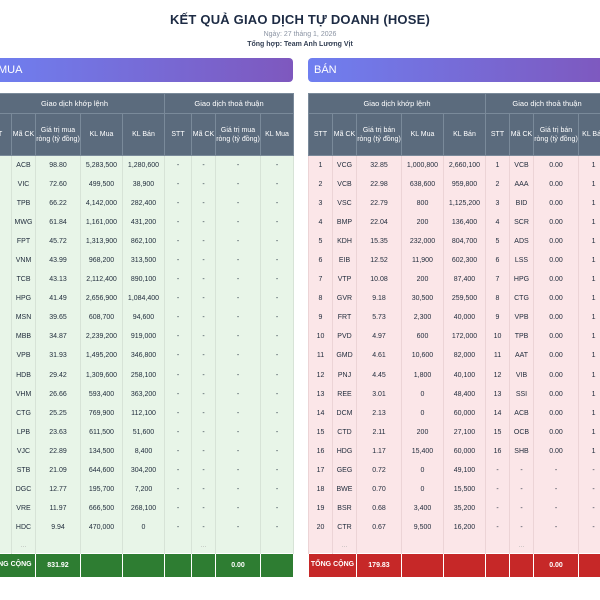 Image resolution: width=600 pixels, height=600 pixels. What do you see at coordinates (23, 299) in the screenshot?
I see `table-cell: HPG` at bounding box center [23, 299].